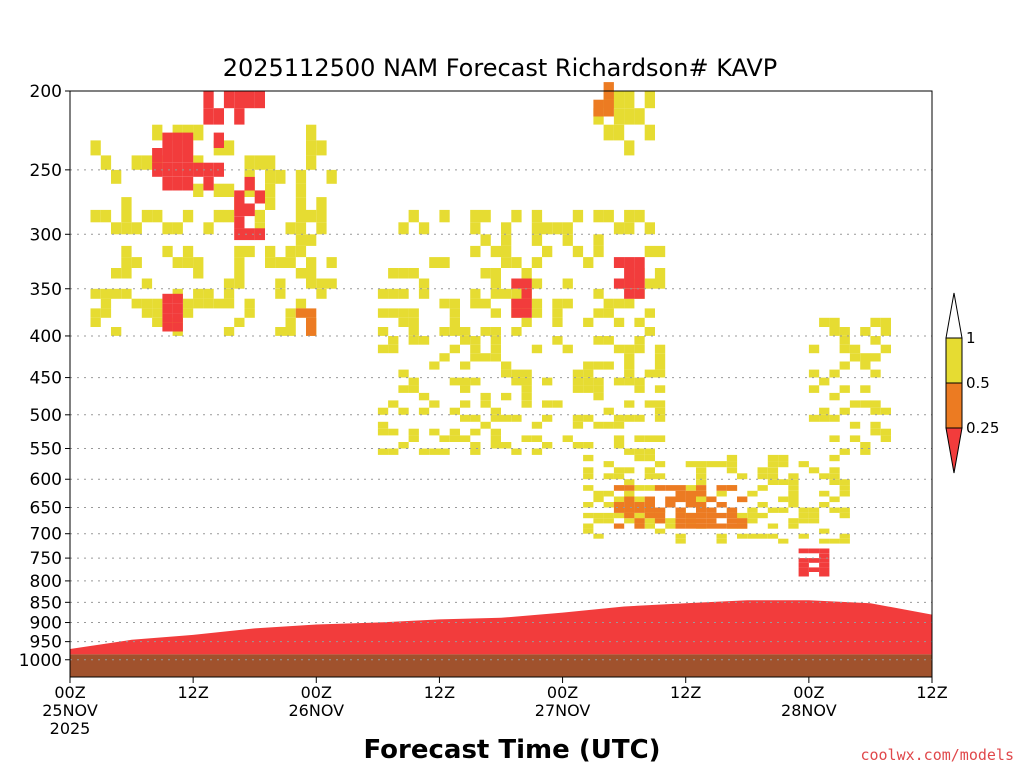  Describe the element at coordinates (70, 728) in the screenshot. I see `x-tick-label: 2025` at that location.